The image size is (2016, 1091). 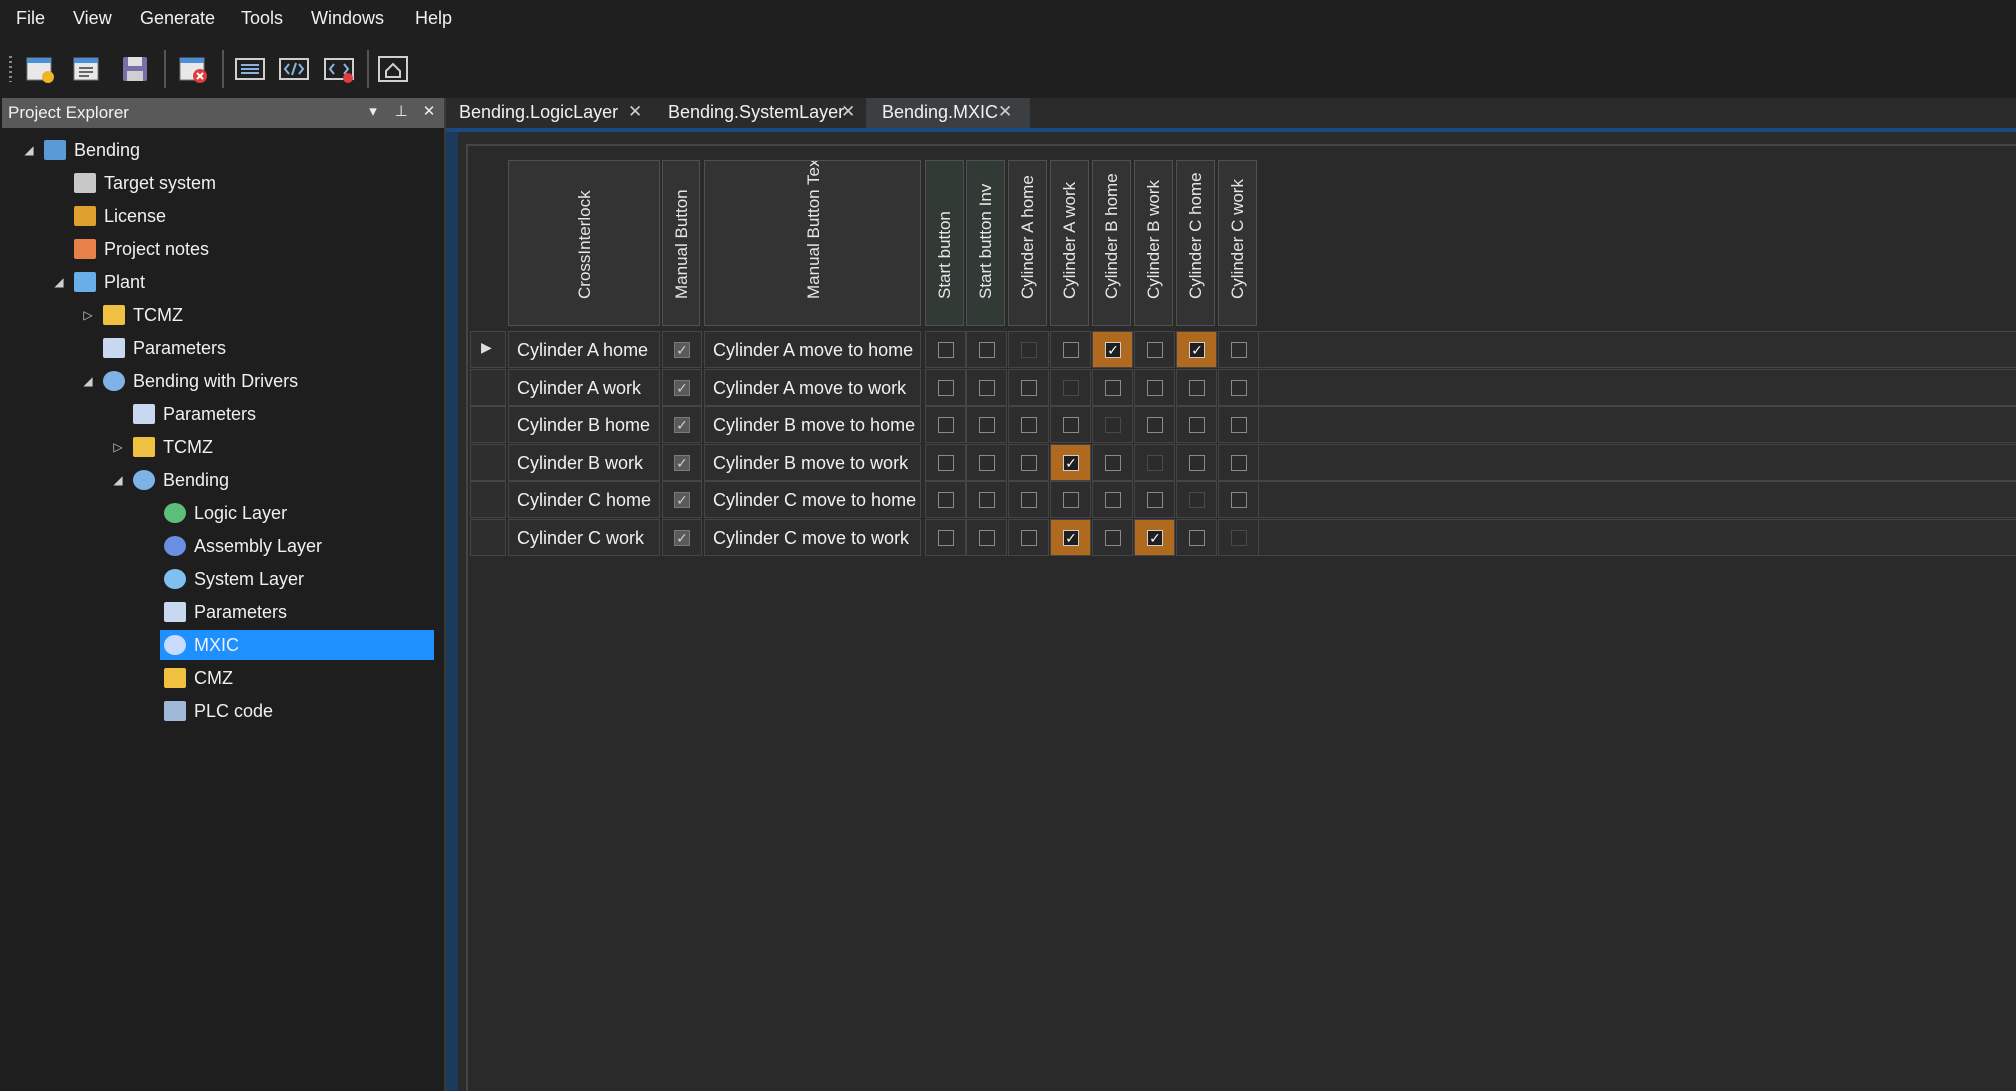 What do you see at coordinates (584, 349) in the screenshot?
I see `cell-crossinterlock: Cylinder A home` at bounding box center [584, 349].